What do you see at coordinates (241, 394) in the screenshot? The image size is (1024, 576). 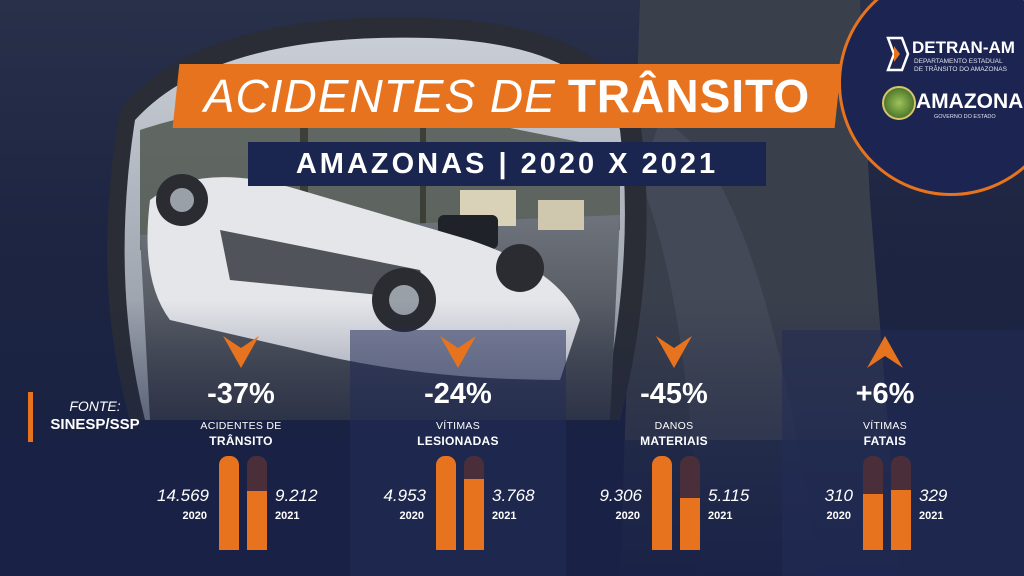 I see `stat-percent: -37%` at bounding box center [241, 394].